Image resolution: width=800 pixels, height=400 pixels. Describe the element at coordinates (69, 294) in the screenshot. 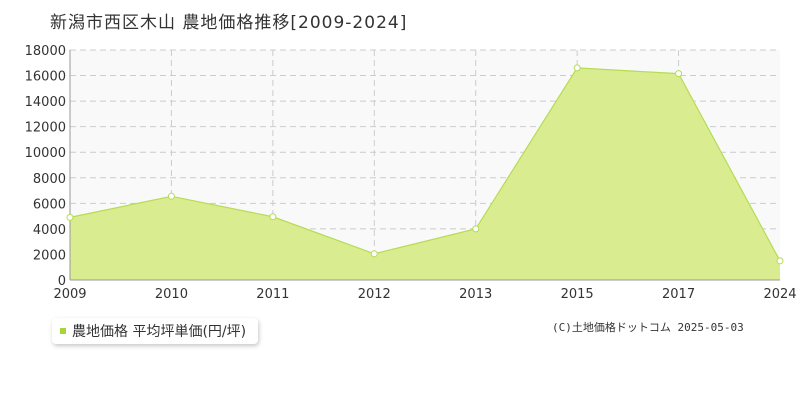

I see `x-tick-label: 2009` at that location.